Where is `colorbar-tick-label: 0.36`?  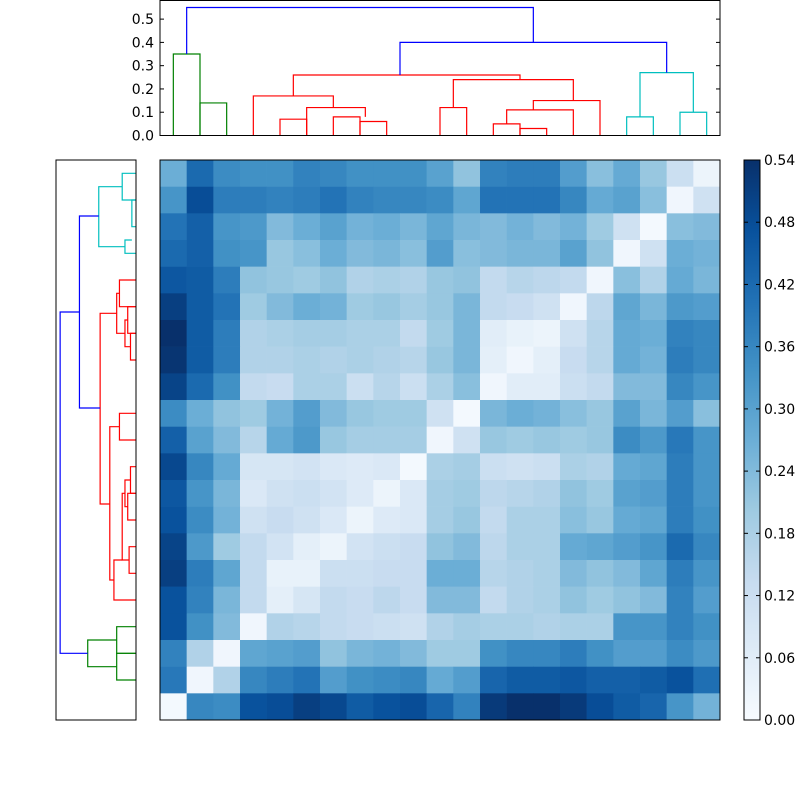
colorbar-tick-label: 0.36 is located at coordinates (779, 348).